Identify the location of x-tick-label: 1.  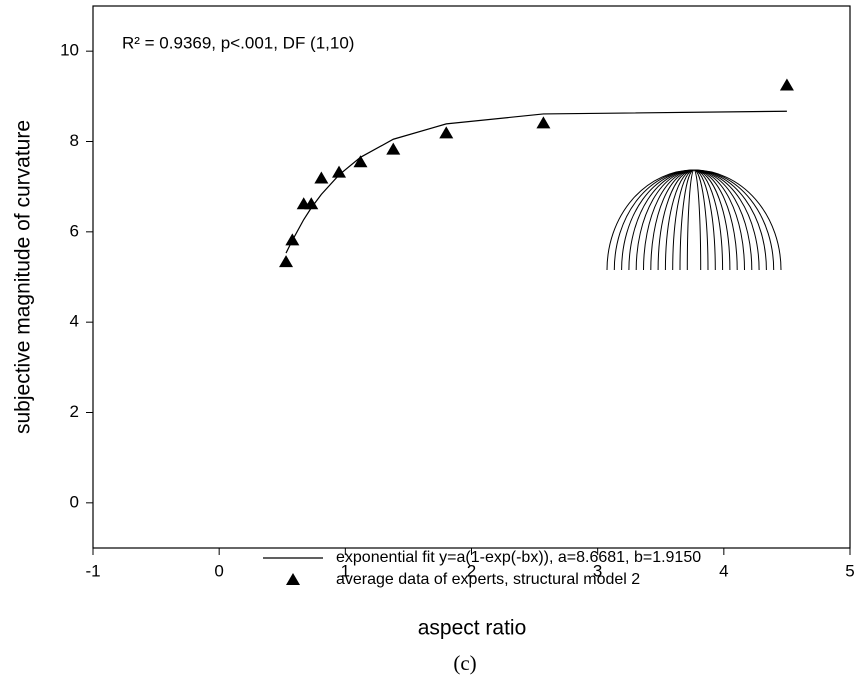
(345, 570).